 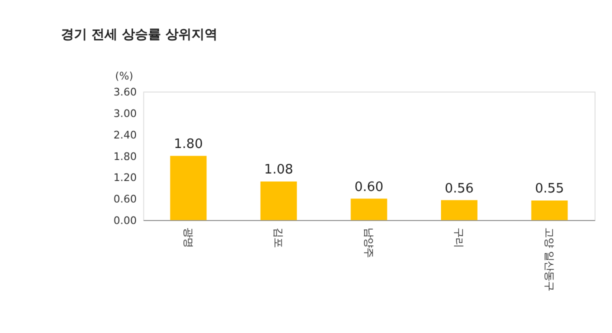 I want to click on data-label: 0.60, so click(x=369, y=187).